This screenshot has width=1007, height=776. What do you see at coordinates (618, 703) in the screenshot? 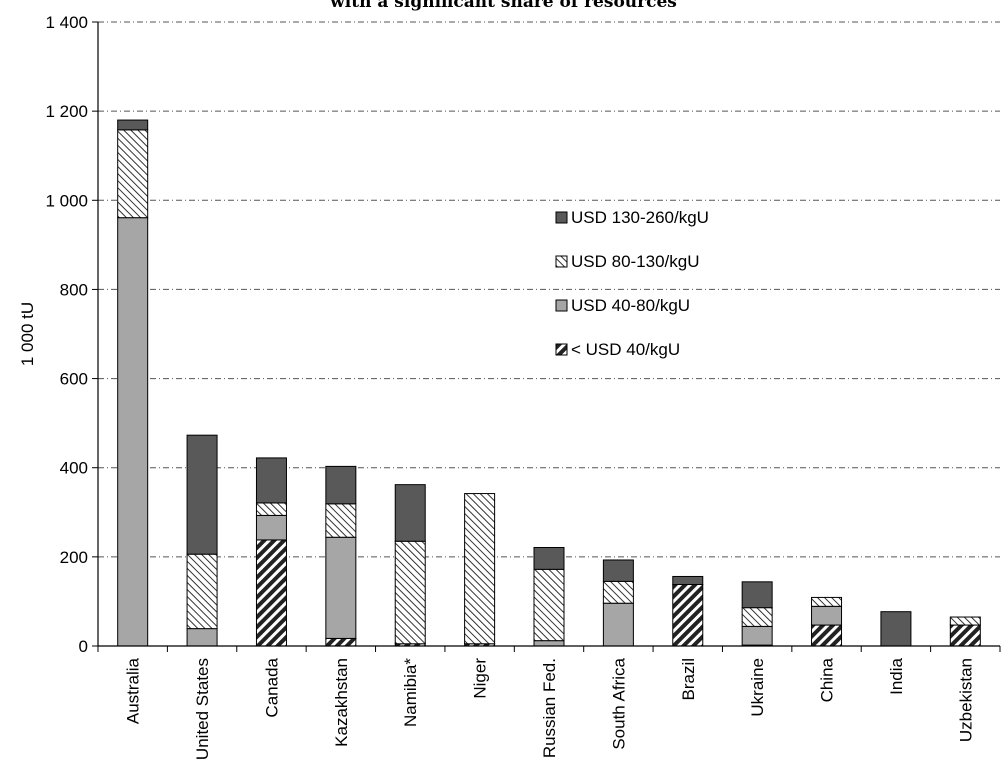
I see `x-tick-label: South Africa` at bounding box center [618, 703].